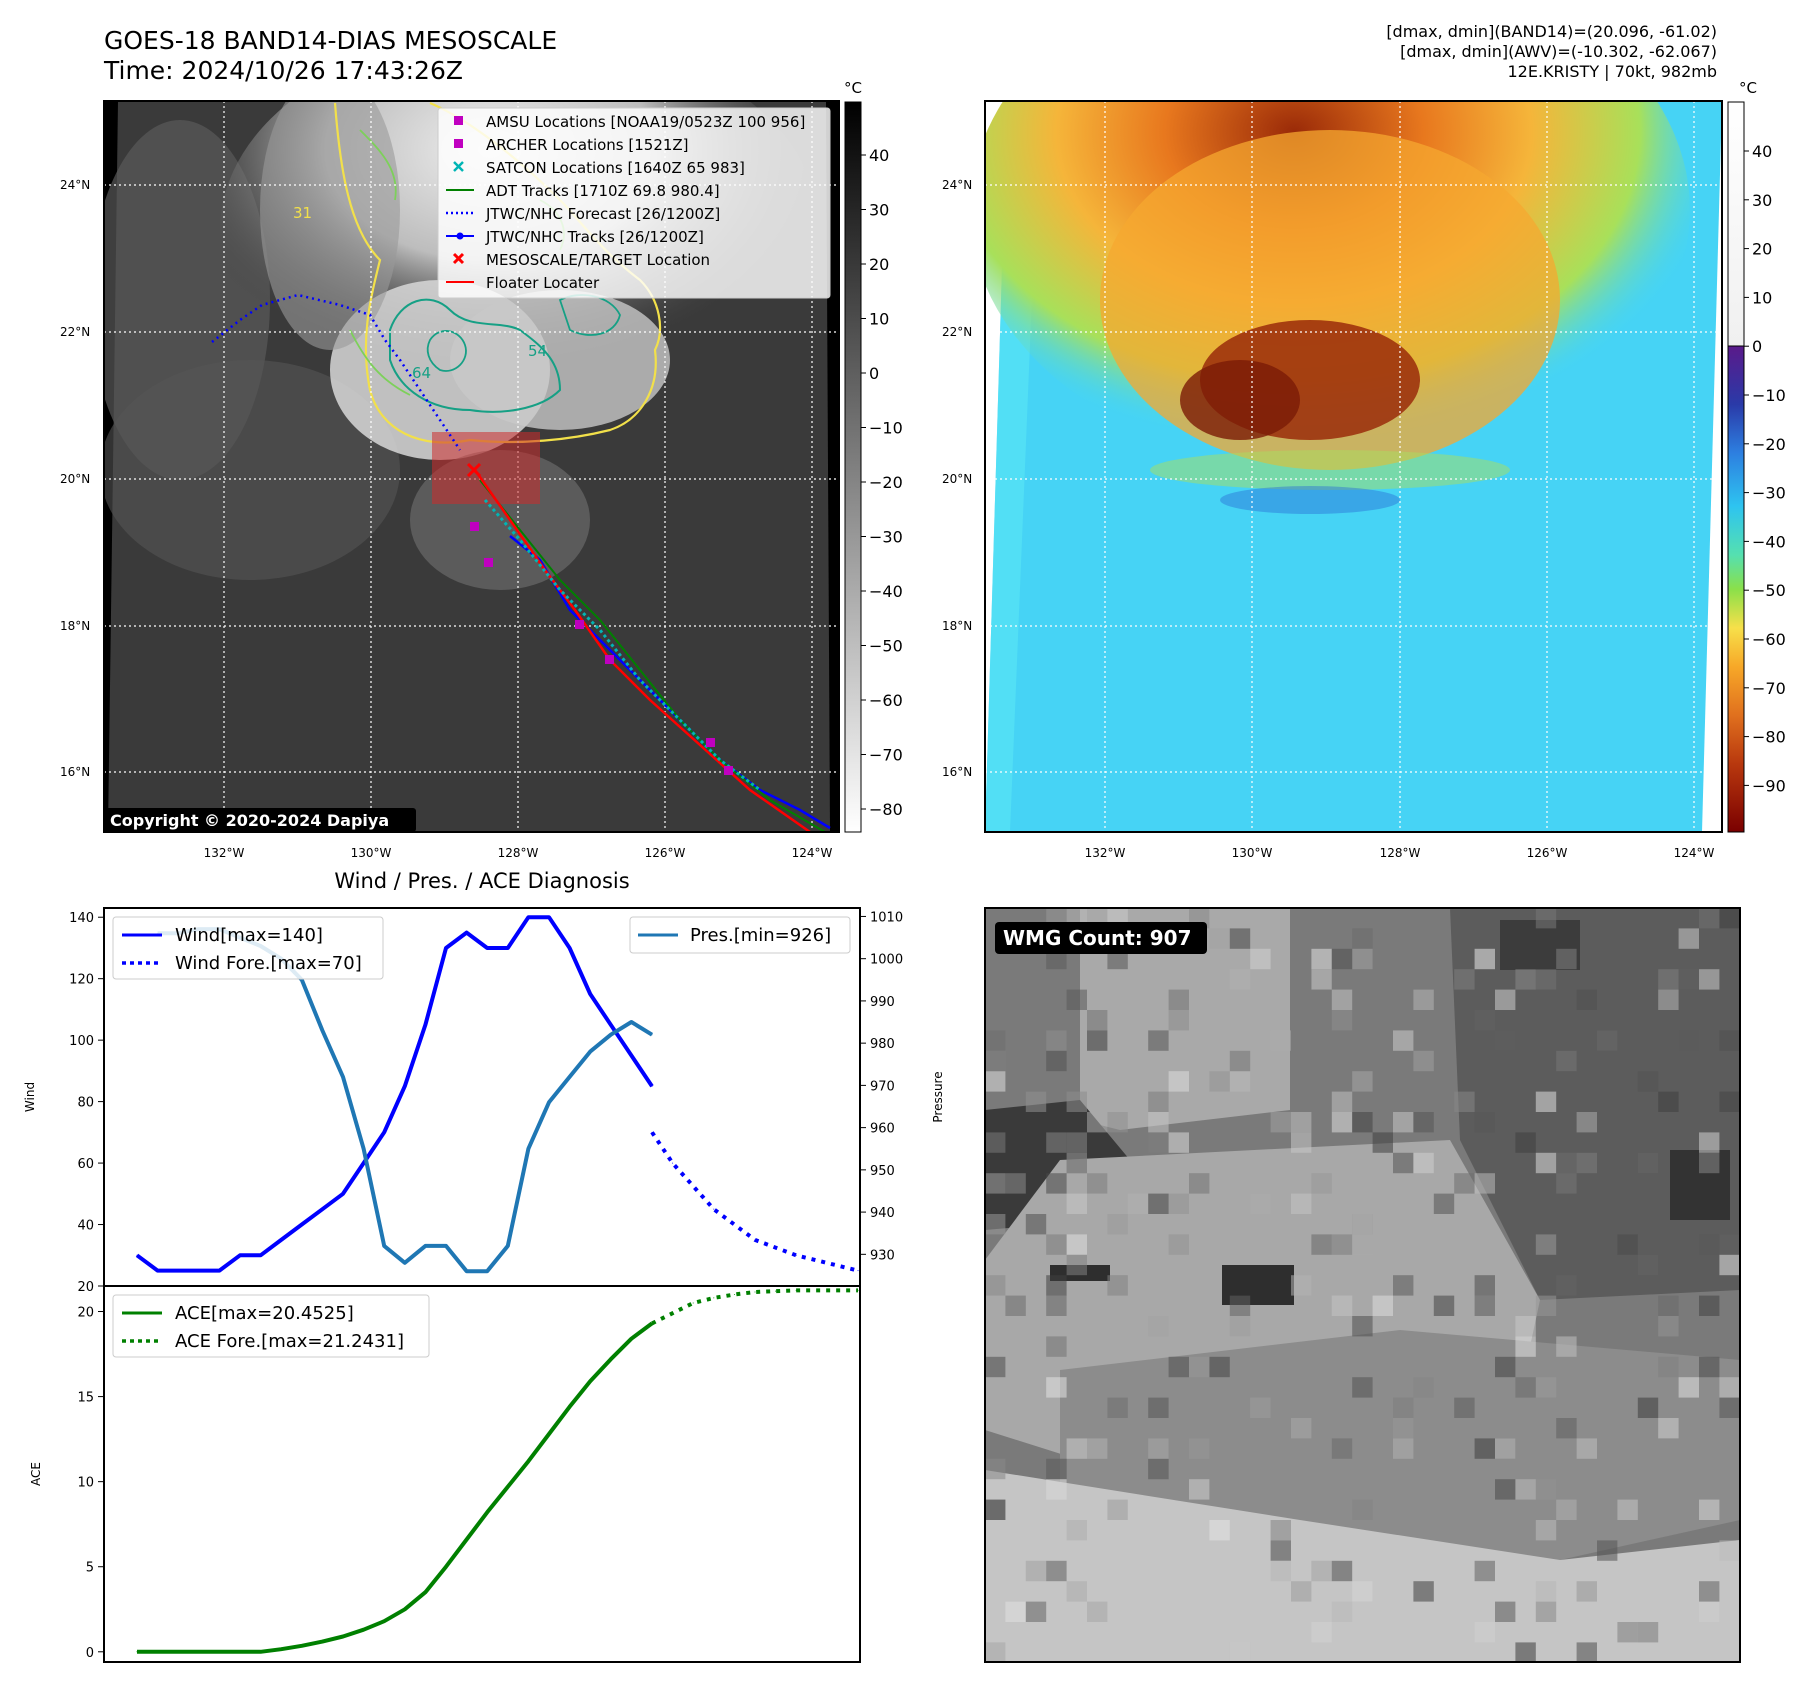  What do you see at coordinates (874, 373) in the screenshot?
I see `ir-colorbar-tick-label: 0` at bounding box center [874, 373].